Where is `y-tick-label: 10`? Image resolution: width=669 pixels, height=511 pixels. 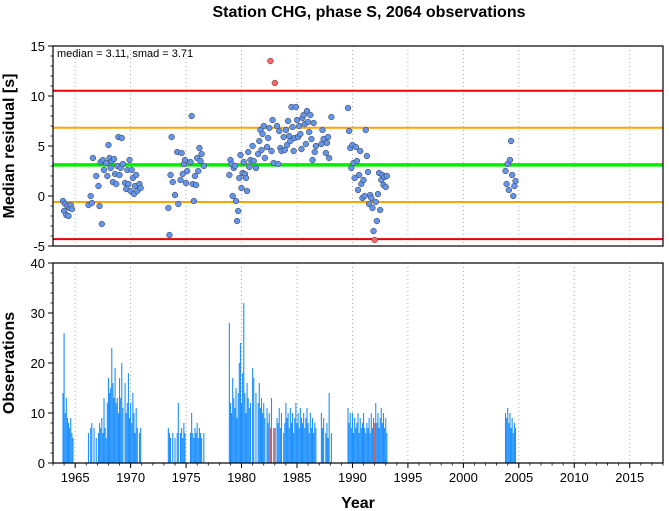 y-tick-label: 10 is located at coordinates (38, 96).